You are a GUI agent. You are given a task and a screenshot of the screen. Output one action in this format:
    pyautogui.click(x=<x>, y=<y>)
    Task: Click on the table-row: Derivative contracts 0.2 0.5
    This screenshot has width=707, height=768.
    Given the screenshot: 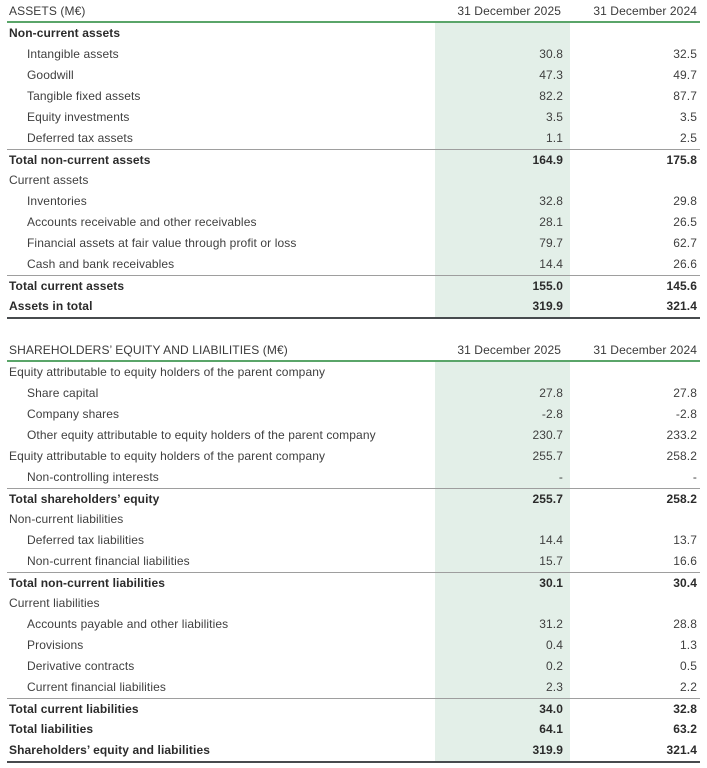 What is the action you would take?
    pyautogui.click(x=353, y=666)
    